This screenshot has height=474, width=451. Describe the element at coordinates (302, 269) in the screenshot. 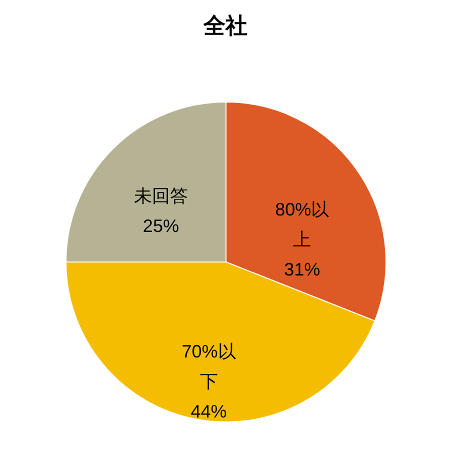

I see `data-label: 31%` at that location.